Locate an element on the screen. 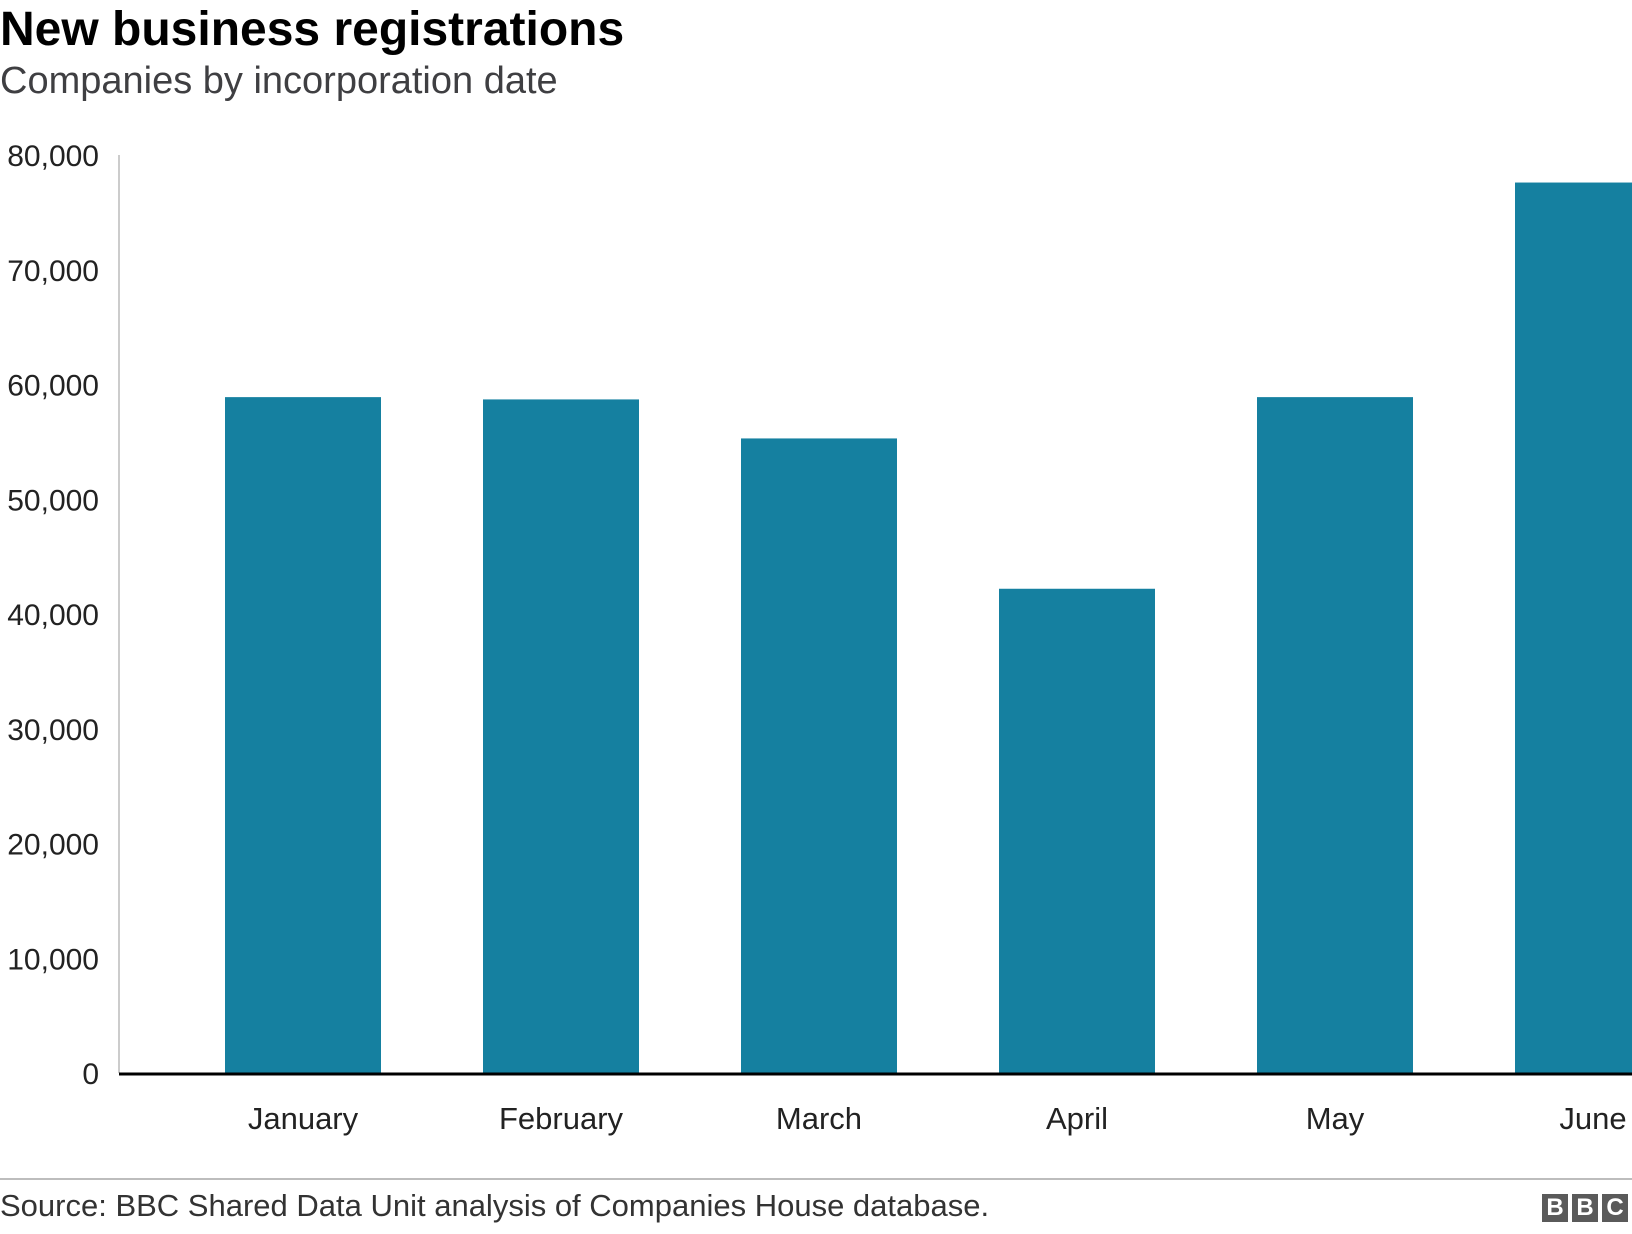  x-tick-label: March is located at coordinates (819, 1118).